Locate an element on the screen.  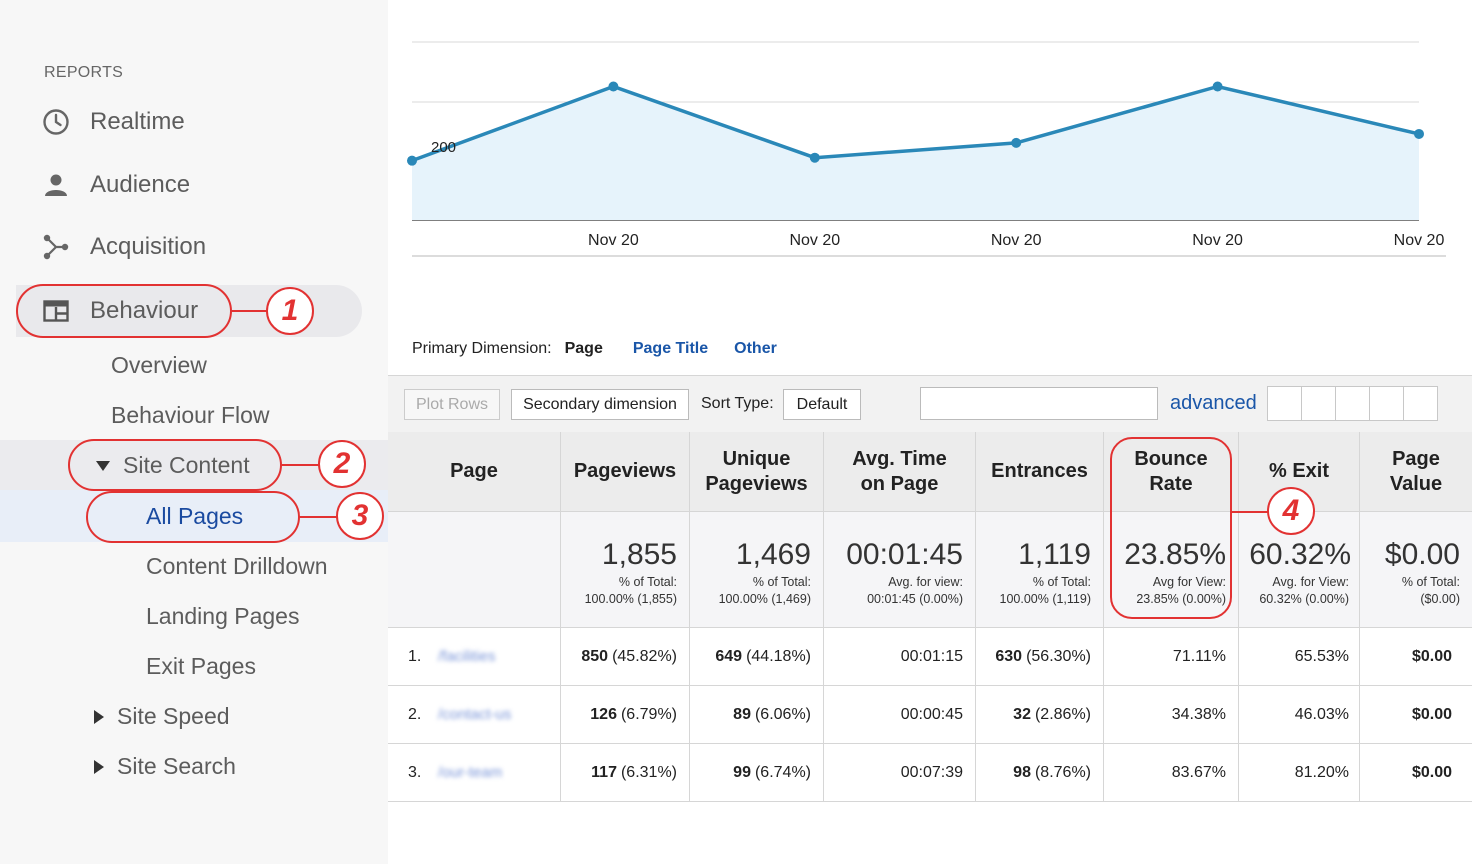
totals-cell-pageviews: 1,855 % of Total: 100.00% (1,855) is located at coordinates (625, 569).